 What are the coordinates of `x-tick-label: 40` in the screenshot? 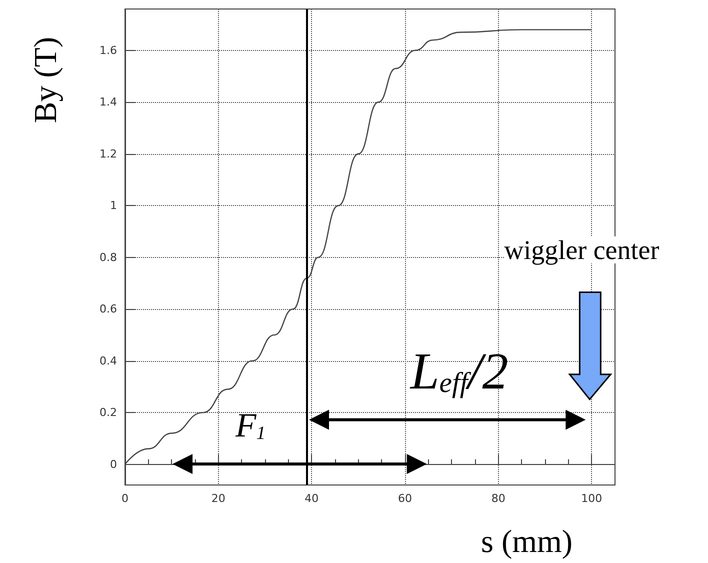 It's located at (311, 498).